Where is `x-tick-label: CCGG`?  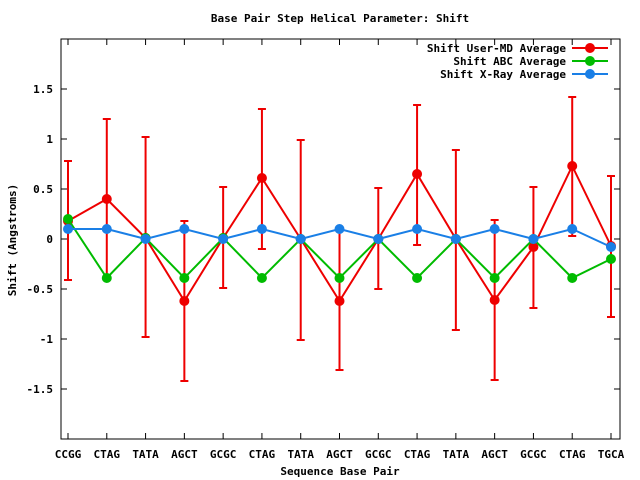
x-tick-label: CCGG is located at coordinates (68, 454).